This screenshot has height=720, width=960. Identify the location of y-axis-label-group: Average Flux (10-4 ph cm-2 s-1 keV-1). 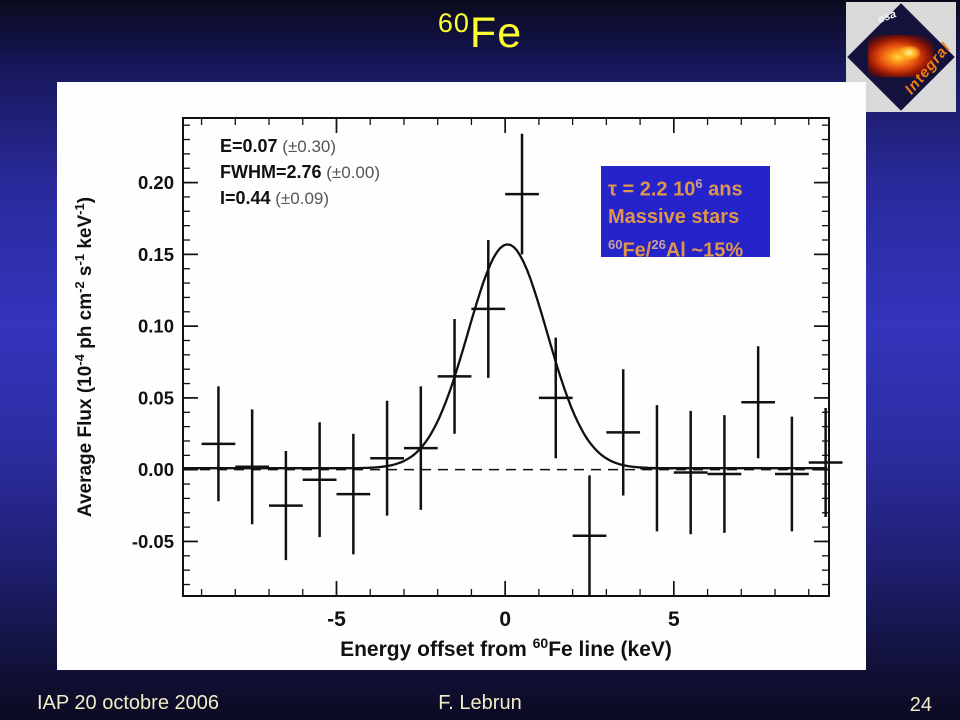
(84, 357).